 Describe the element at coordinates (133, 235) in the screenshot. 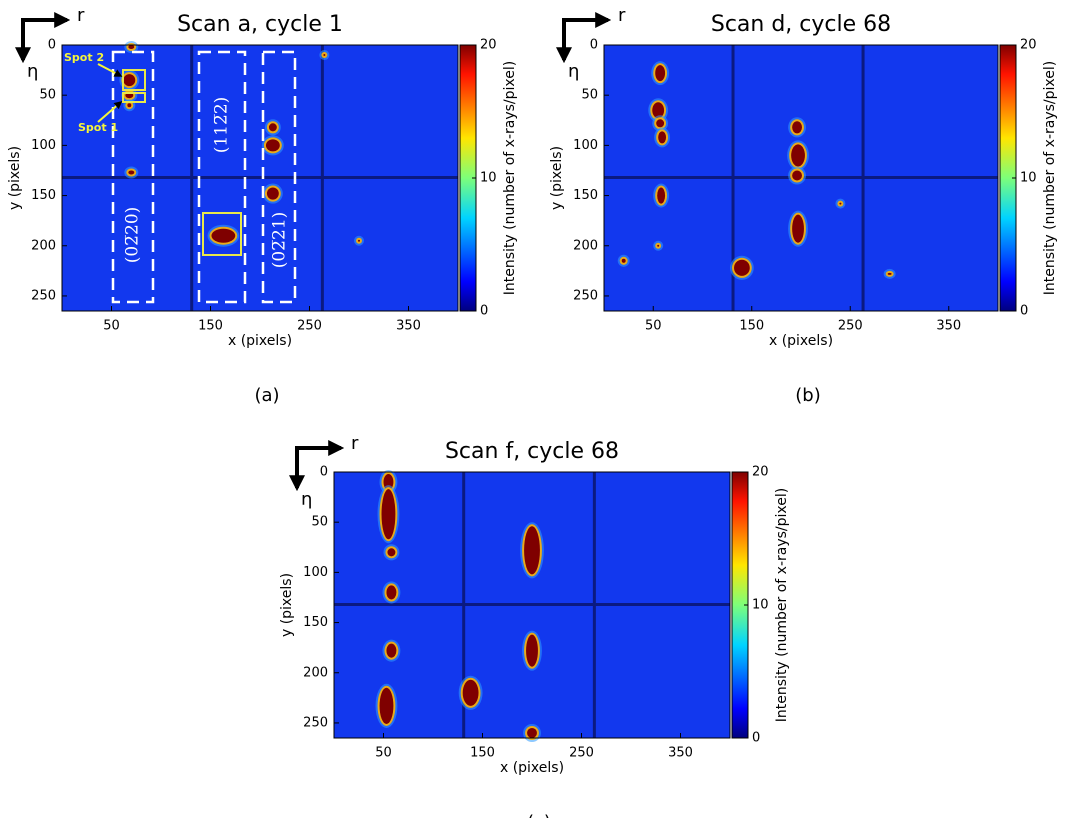

I see `miller-label: (02̅20)` at that location.